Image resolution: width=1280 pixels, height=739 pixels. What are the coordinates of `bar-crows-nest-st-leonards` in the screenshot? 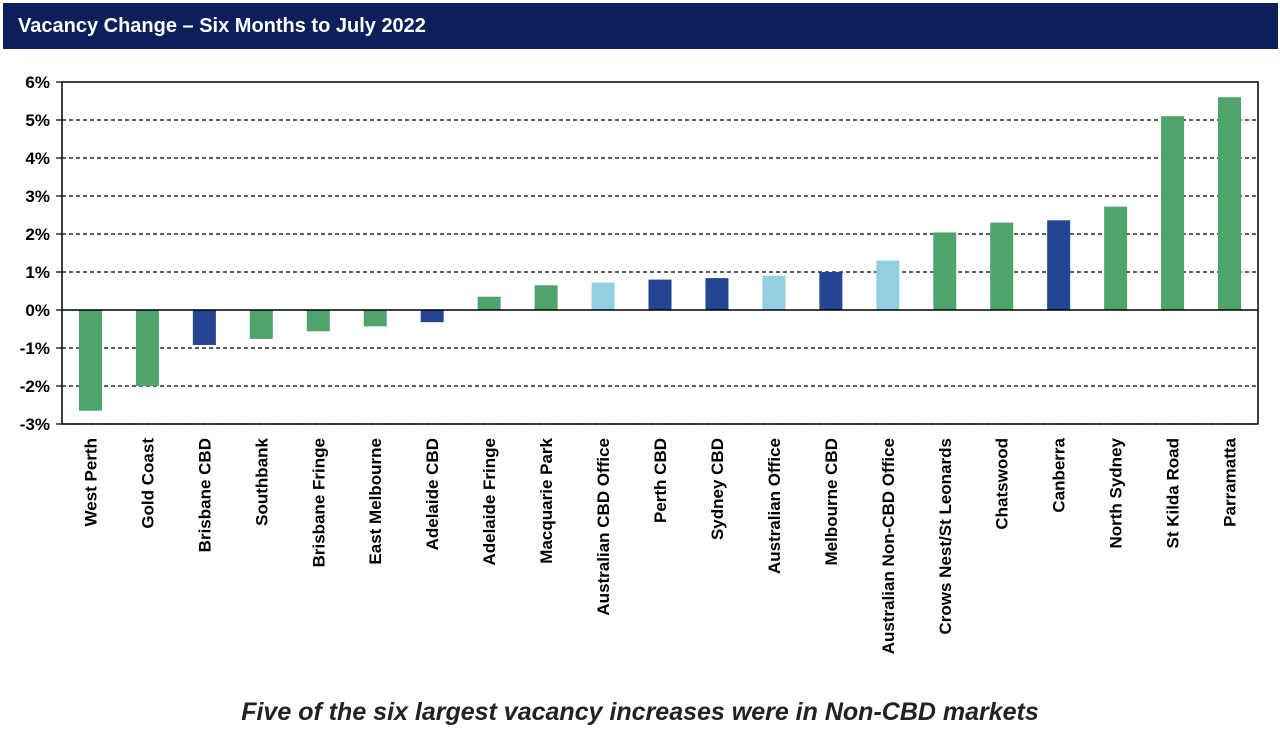 It's located at (945, 271).